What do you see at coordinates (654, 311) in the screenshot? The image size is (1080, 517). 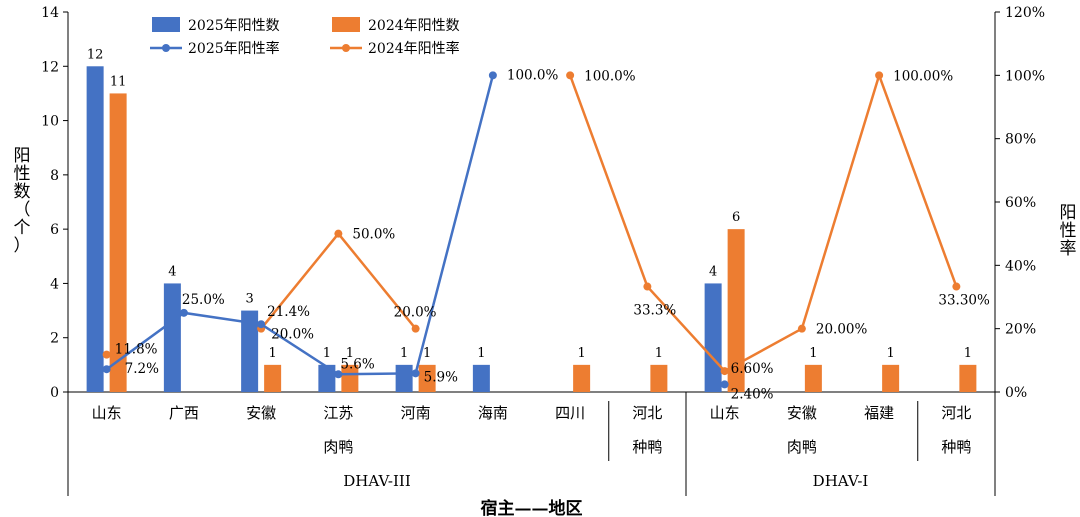 I see `rate-2024-label: 33.3%` at bounding box center [654, 311].